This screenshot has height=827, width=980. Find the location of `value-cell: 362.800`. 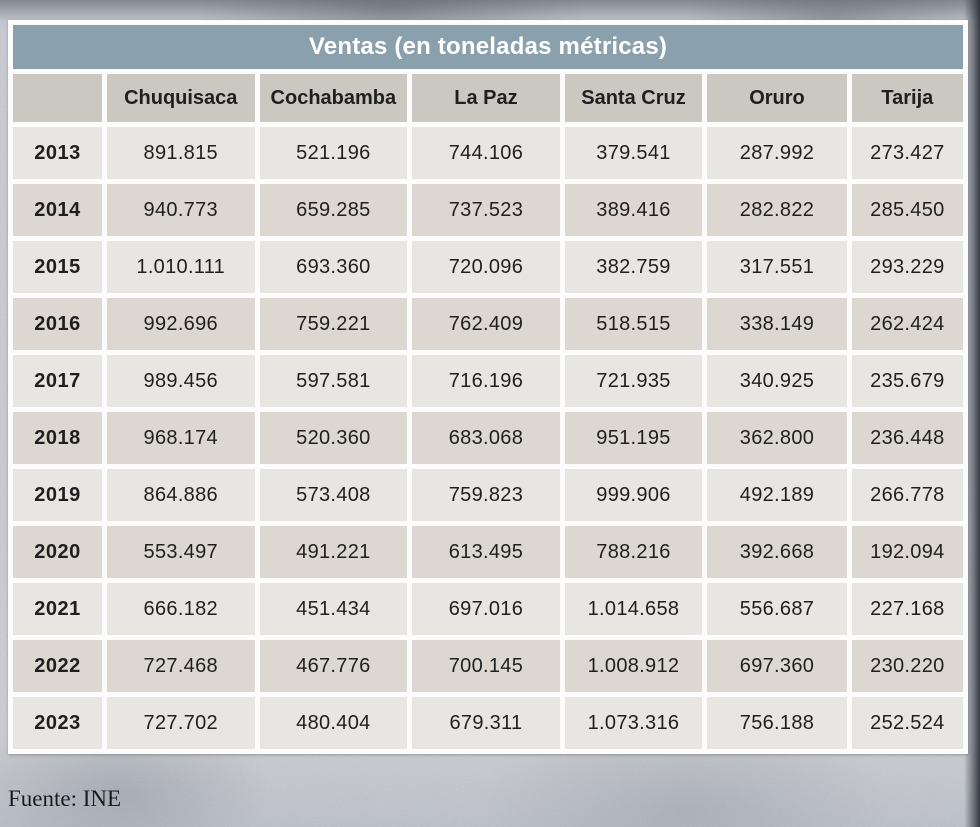

value-cell: 362.800 is located at coordinates (777, 438).